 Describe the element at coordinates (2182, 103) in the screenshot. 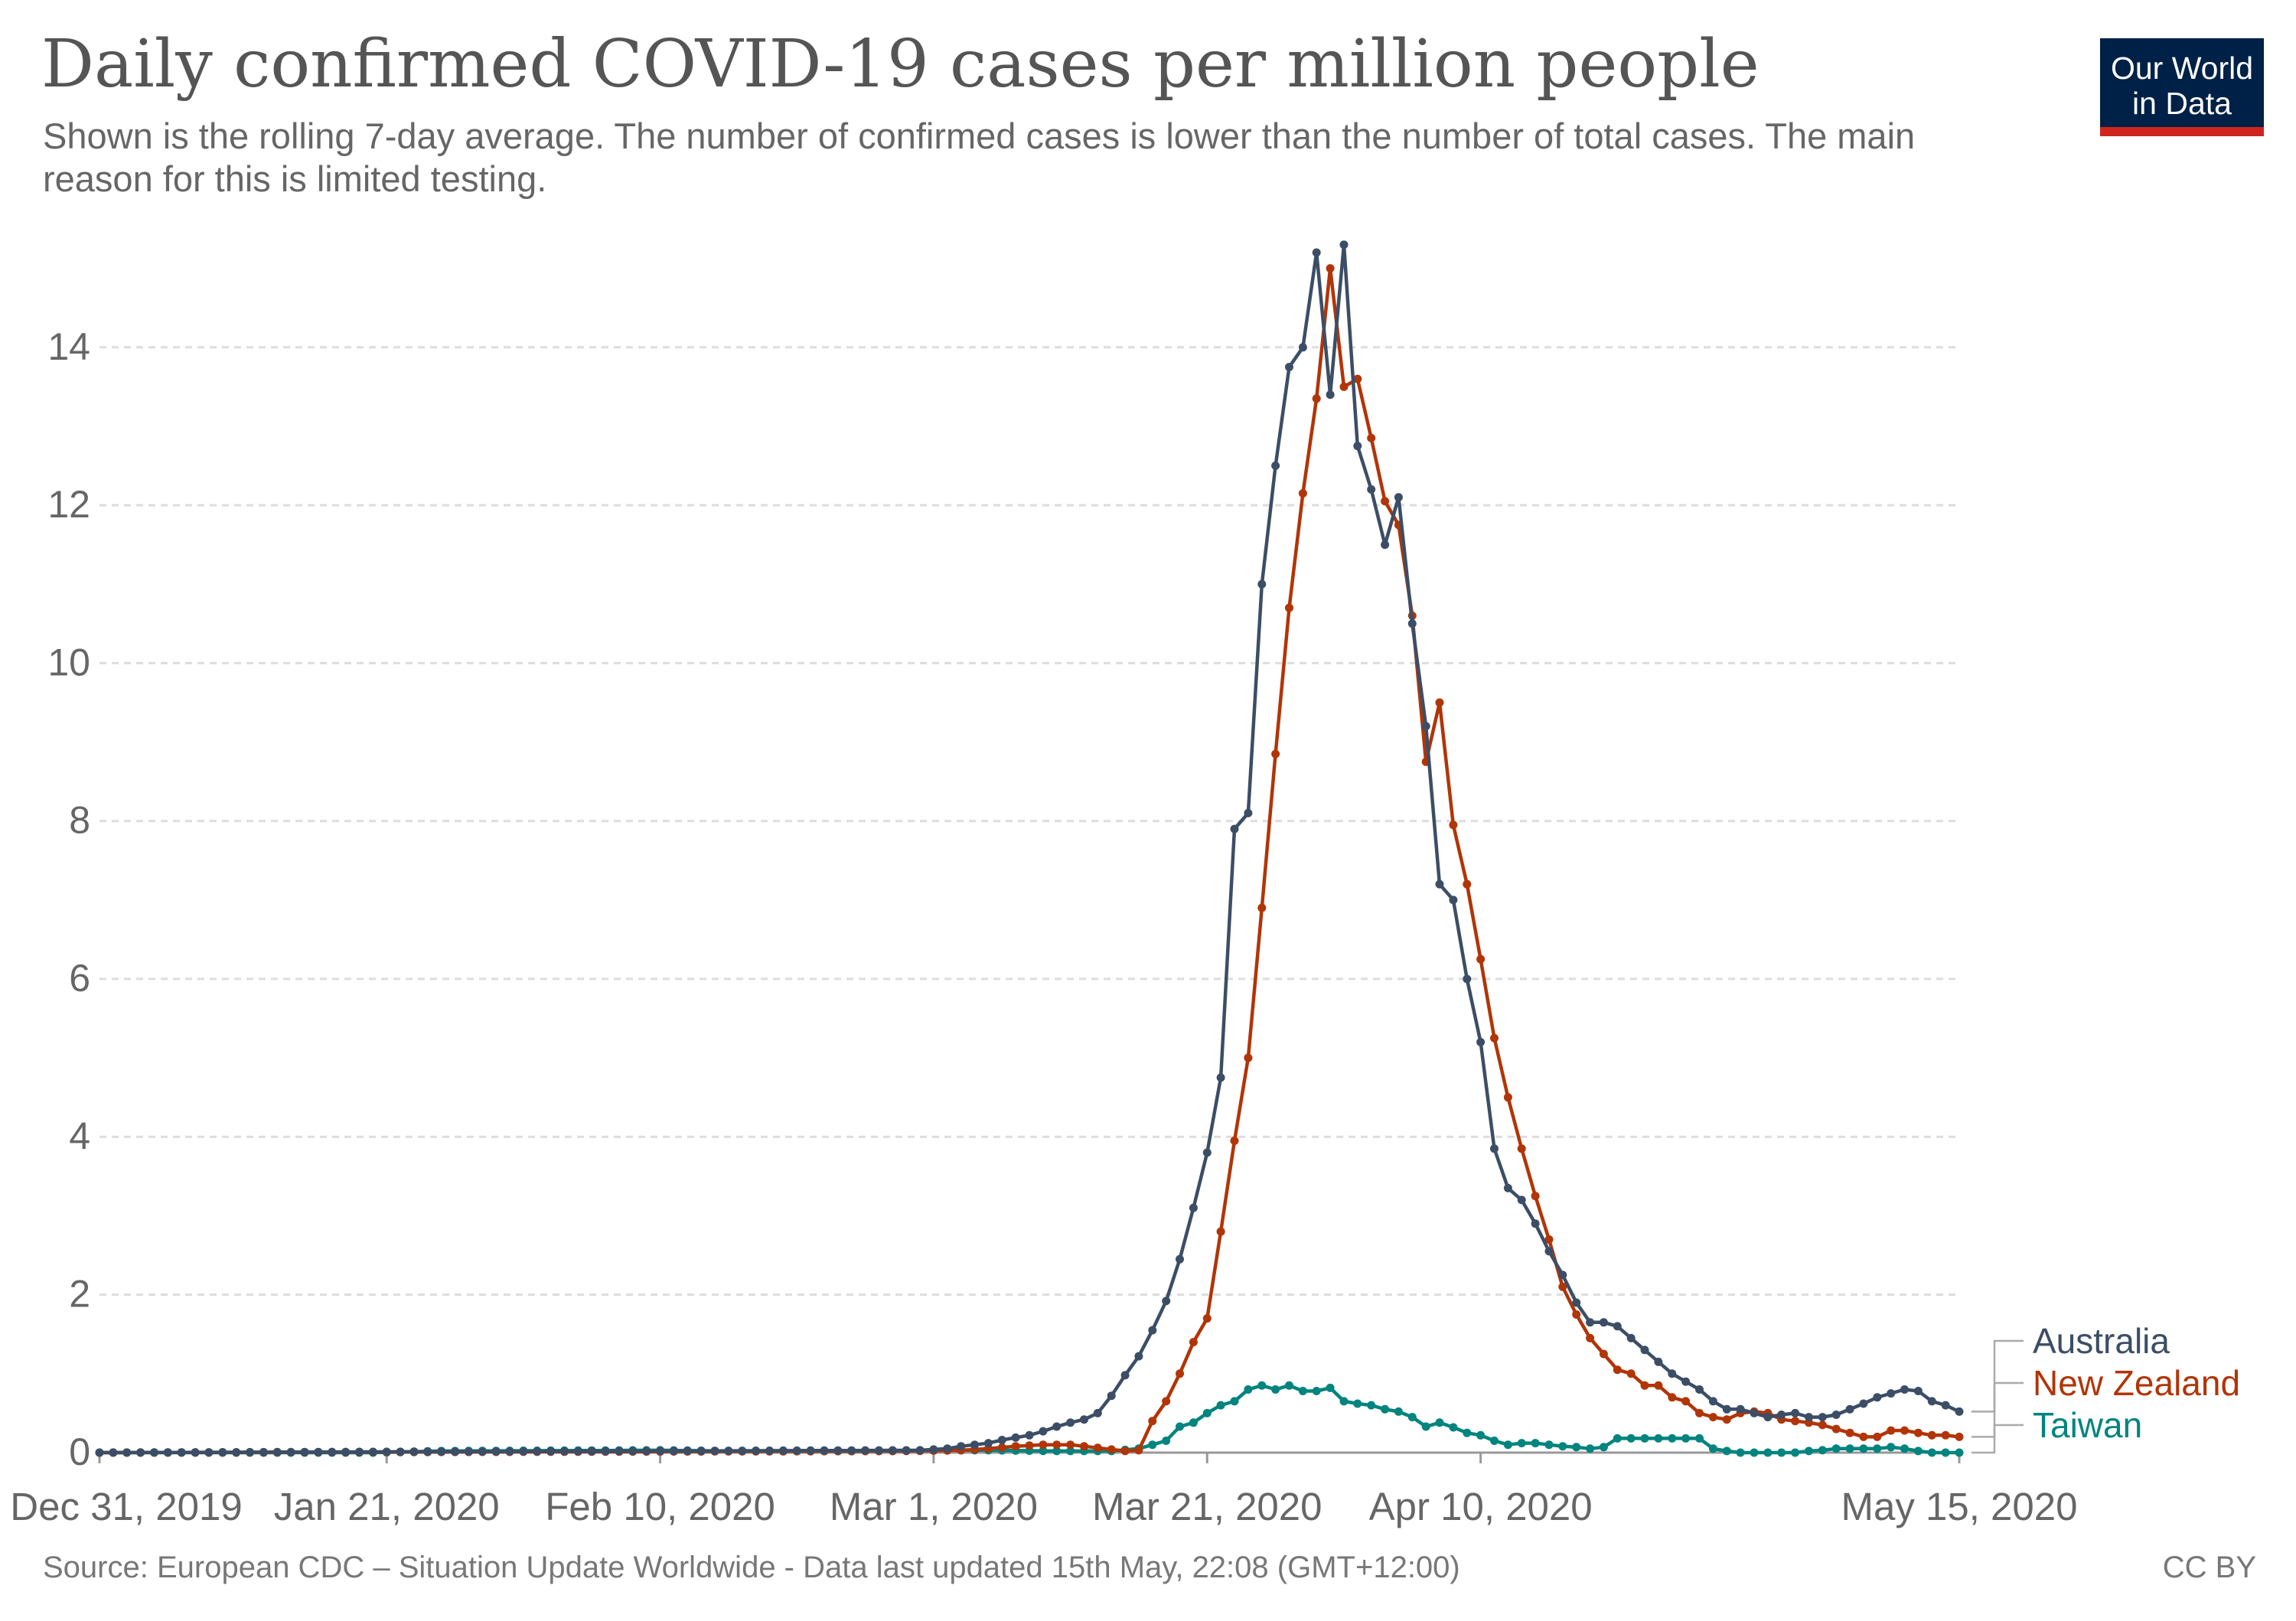

I see `logo-line-2: in Data` at that location.